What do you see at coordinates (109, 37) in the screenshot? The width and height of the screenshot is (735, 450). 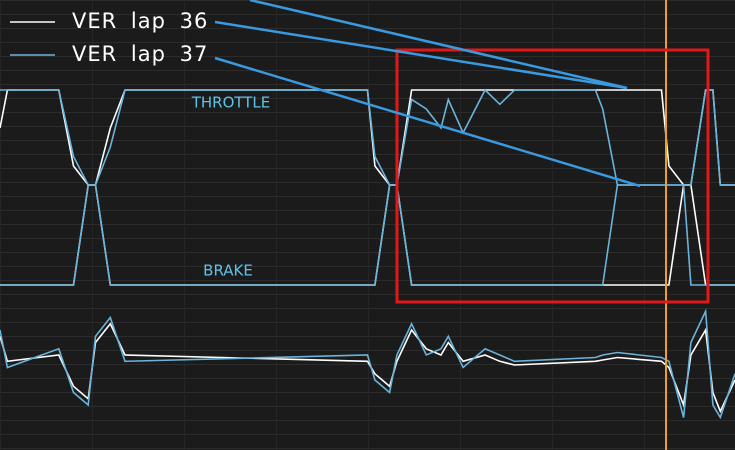 I see `legend: VER lap 36 VER lap 37` at bounding box center [109, 37].